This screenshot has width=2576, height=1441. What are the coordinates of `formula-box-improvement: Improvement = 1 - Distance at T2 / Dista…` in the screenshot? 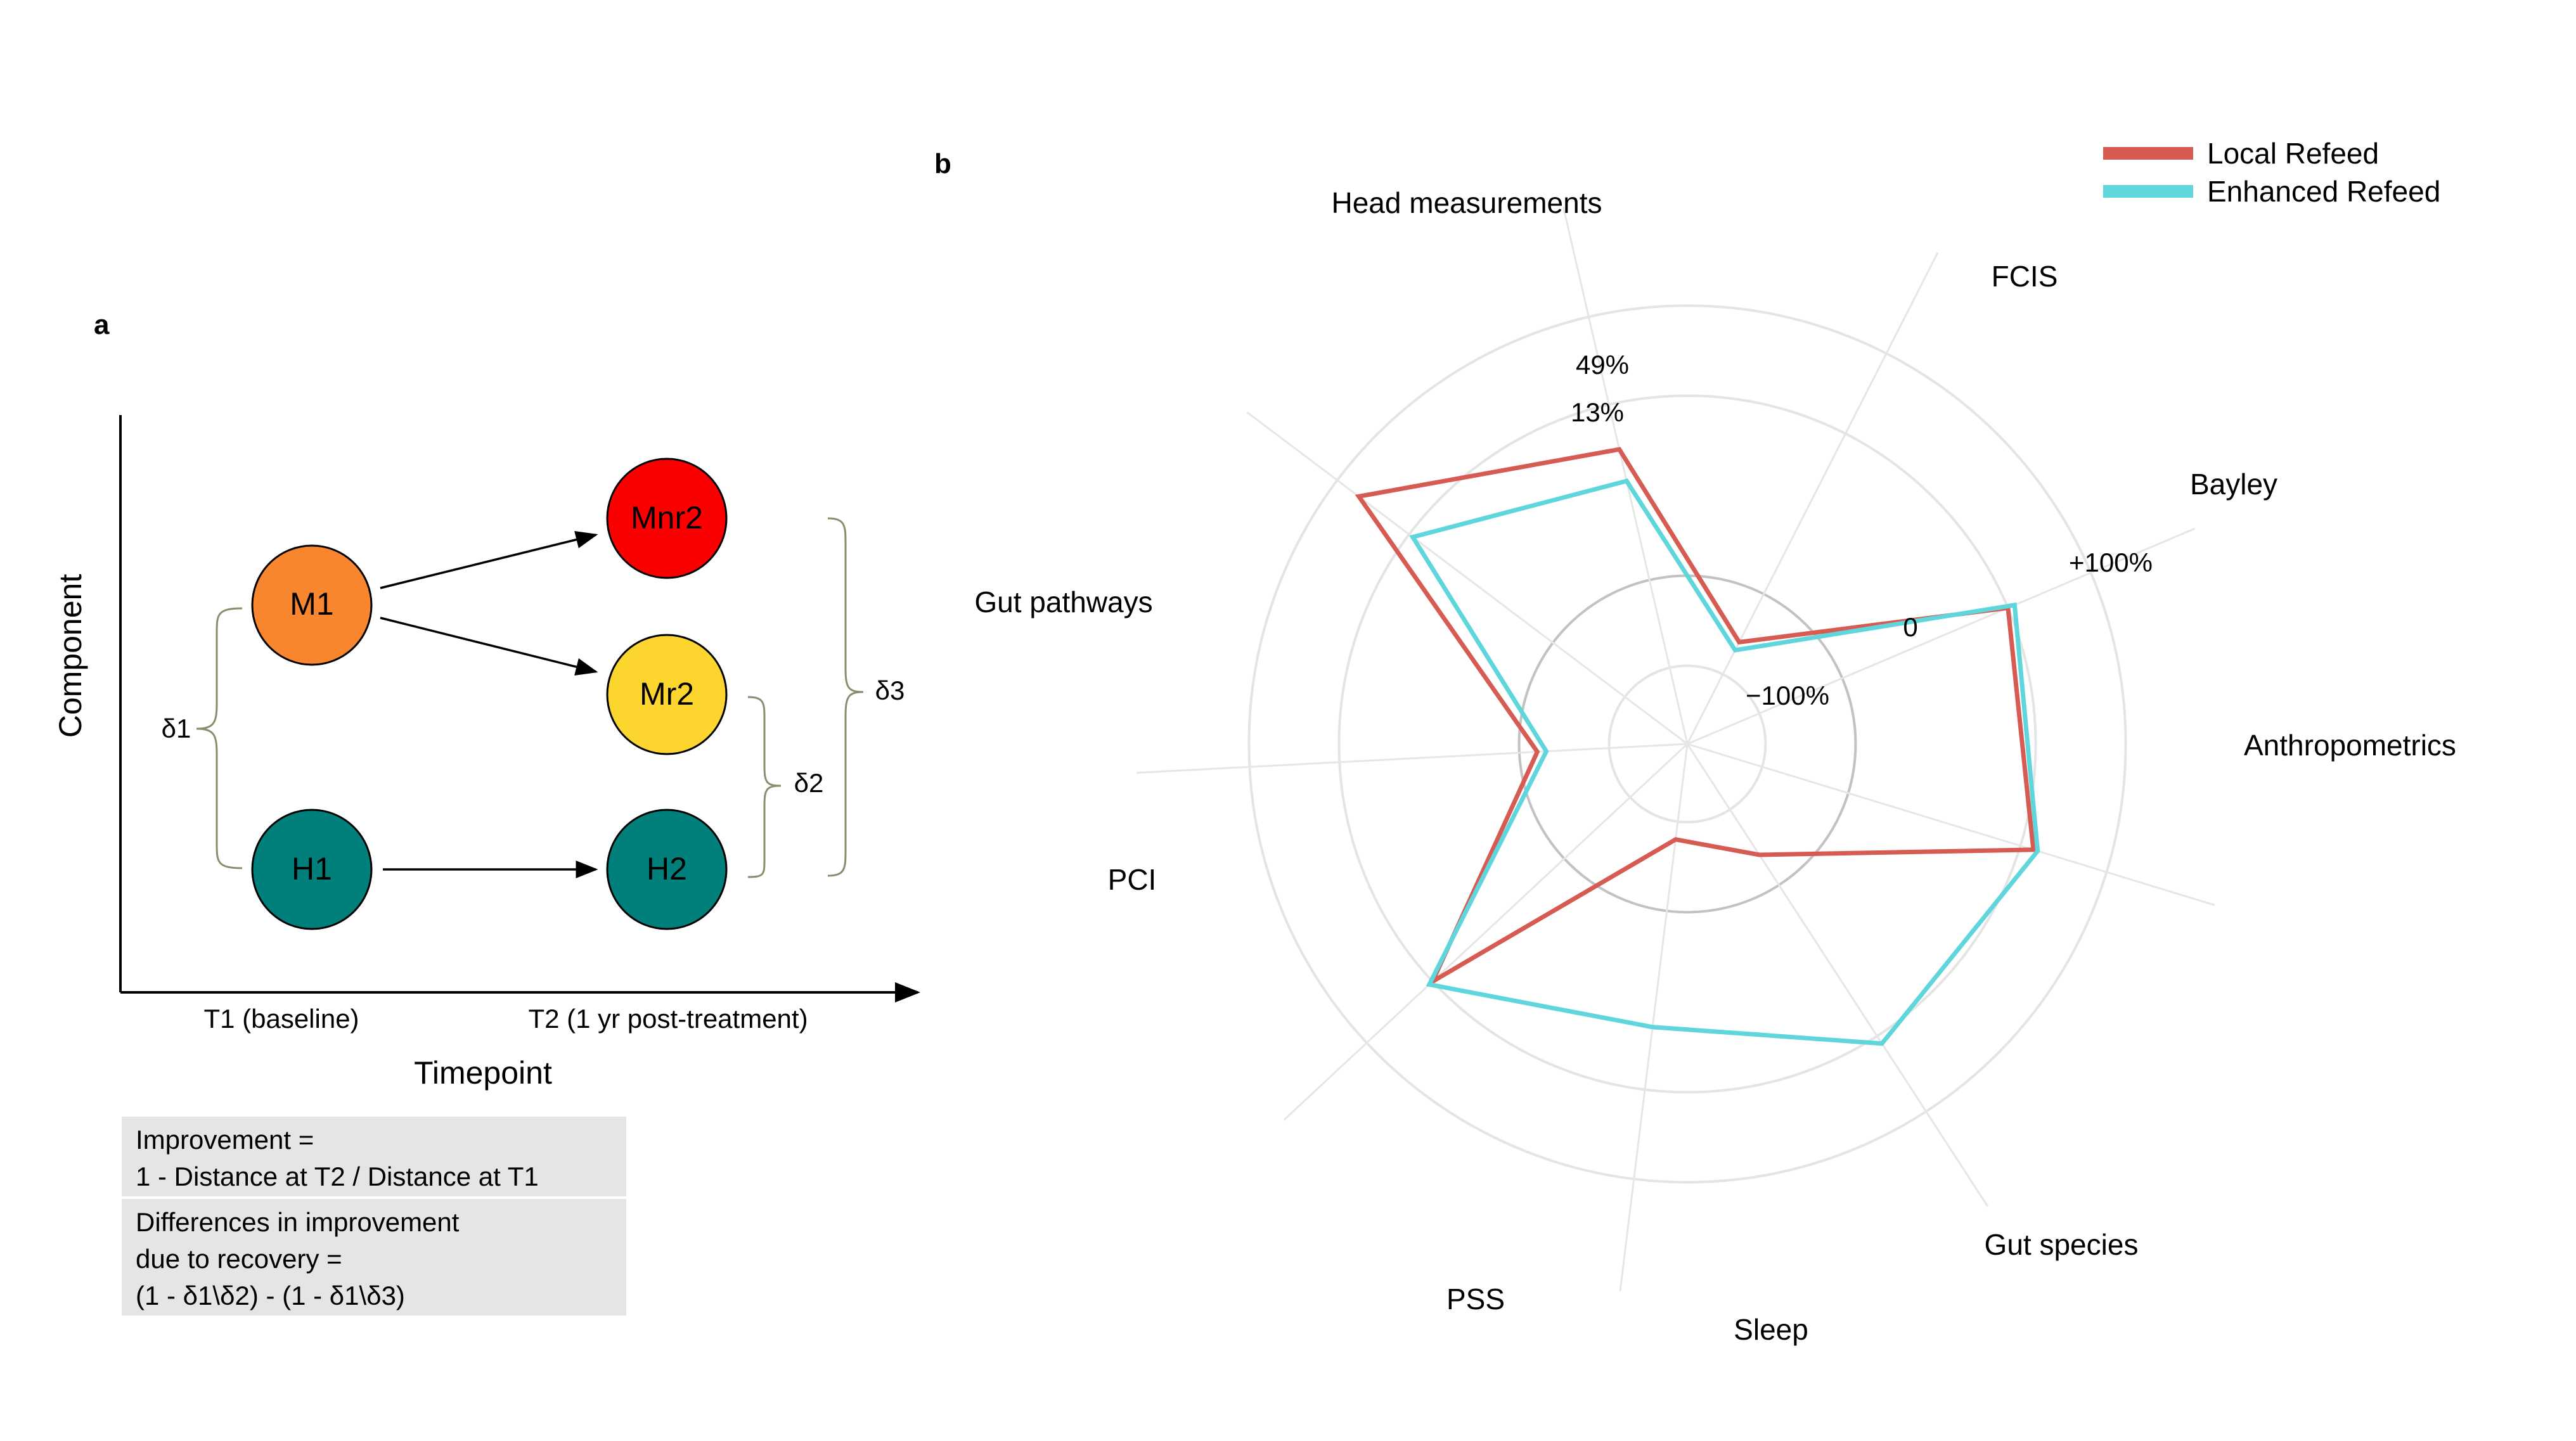 It's located at (374, 1156).